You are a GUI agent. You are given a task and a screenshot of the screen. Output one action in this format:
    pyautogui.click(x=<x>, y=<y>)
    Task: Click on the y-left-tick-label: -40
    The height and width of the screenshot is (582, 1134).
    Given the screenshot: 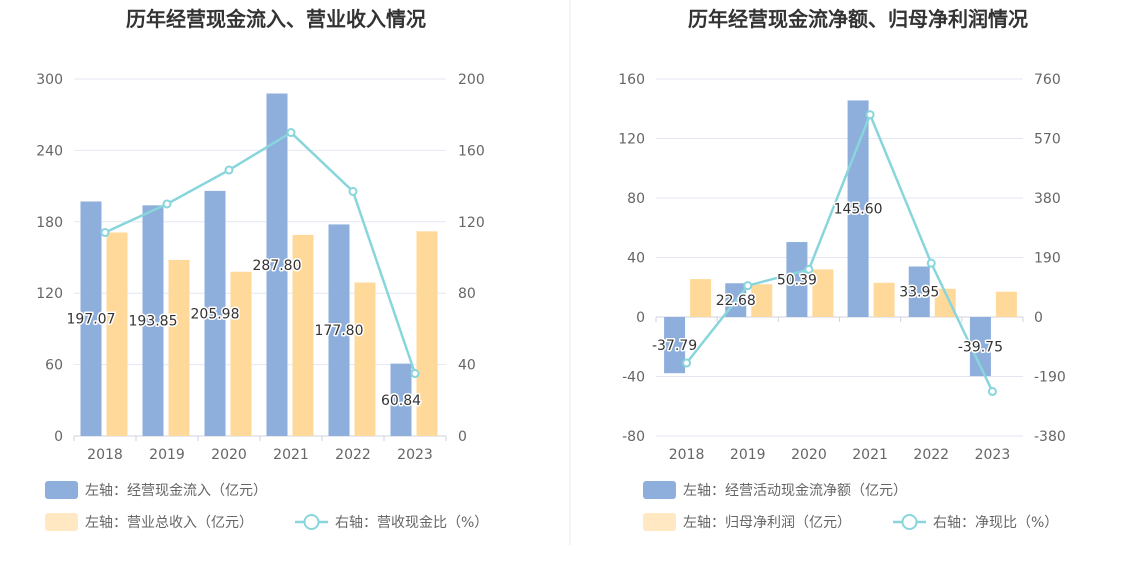 What is the action you would take?
    pyautogui.click(x=633, y=378)
    